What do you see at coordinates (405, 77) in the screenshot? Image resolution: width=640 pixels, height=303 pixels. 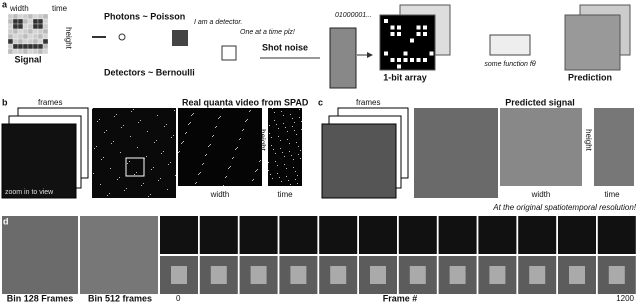 I see `caption: 1-bit array` at bounding box center [405, 77].